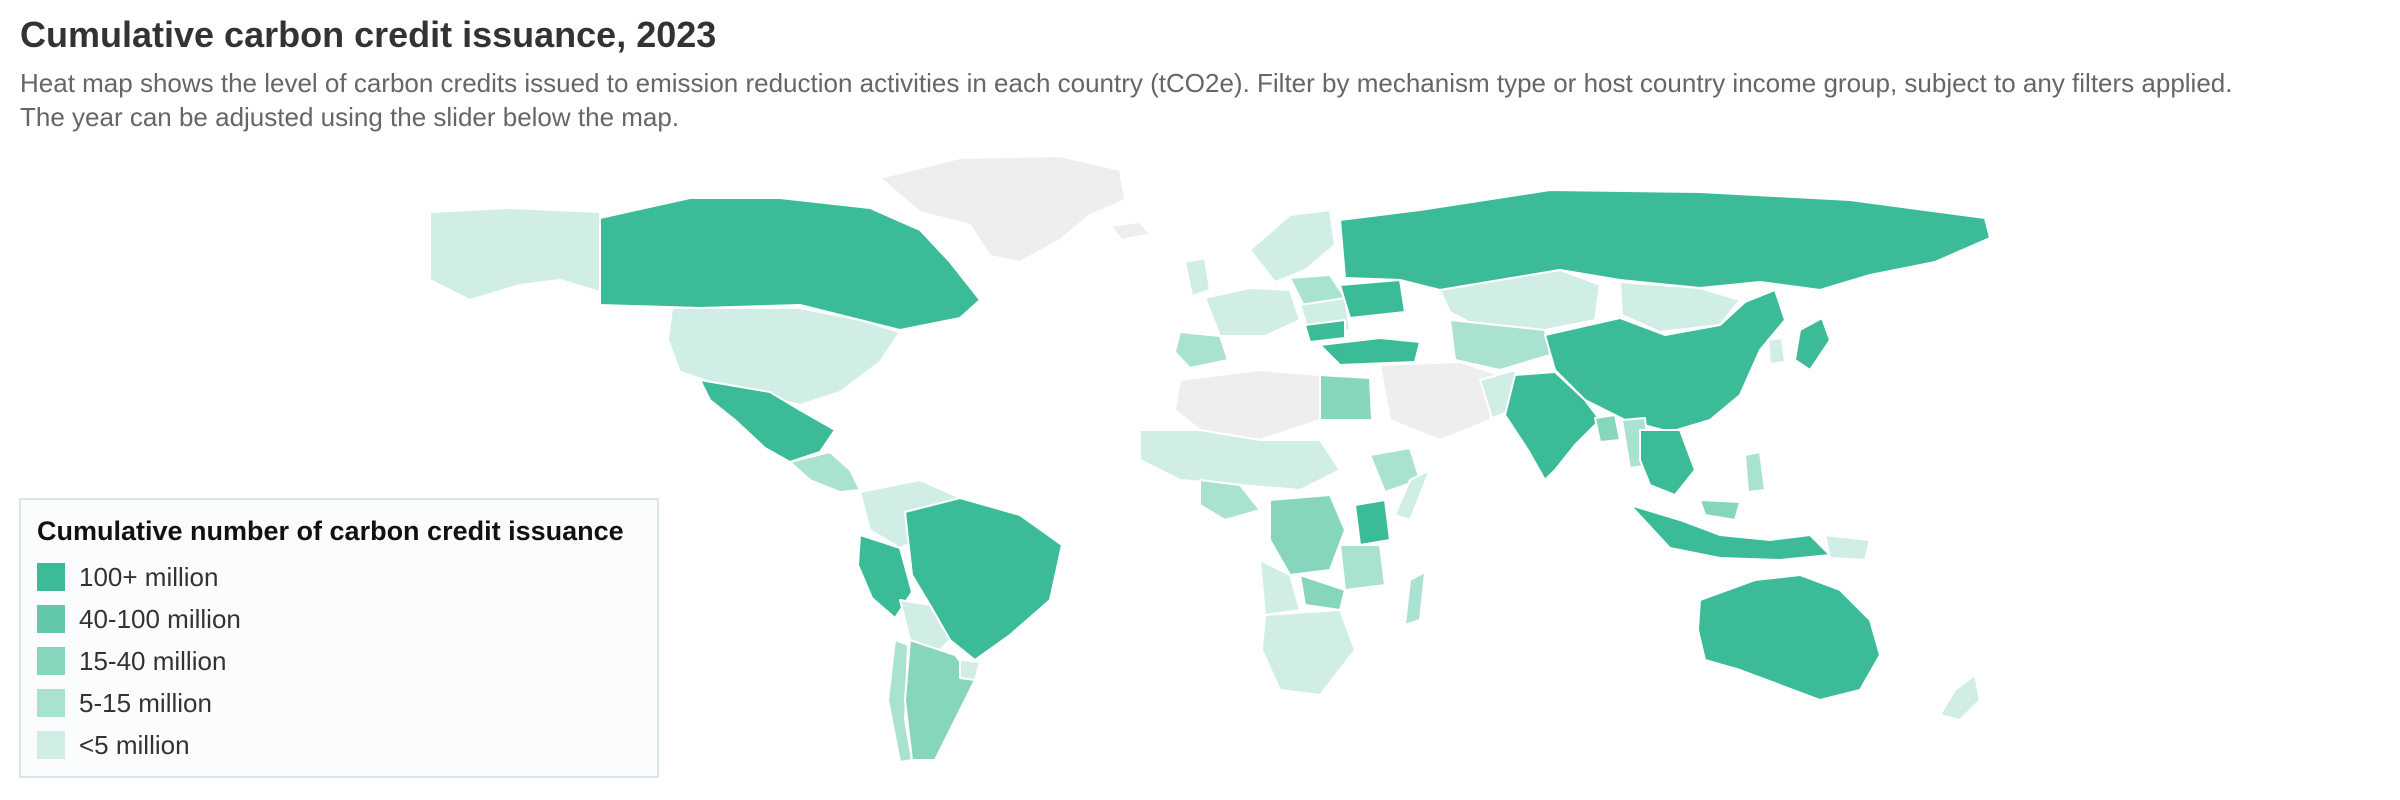 Image resolution: width=2400 pixels, height=800 pixels. Describe the element at coordinates (1720, 510) in the screenshot. I see `country-malaysia` at that location.